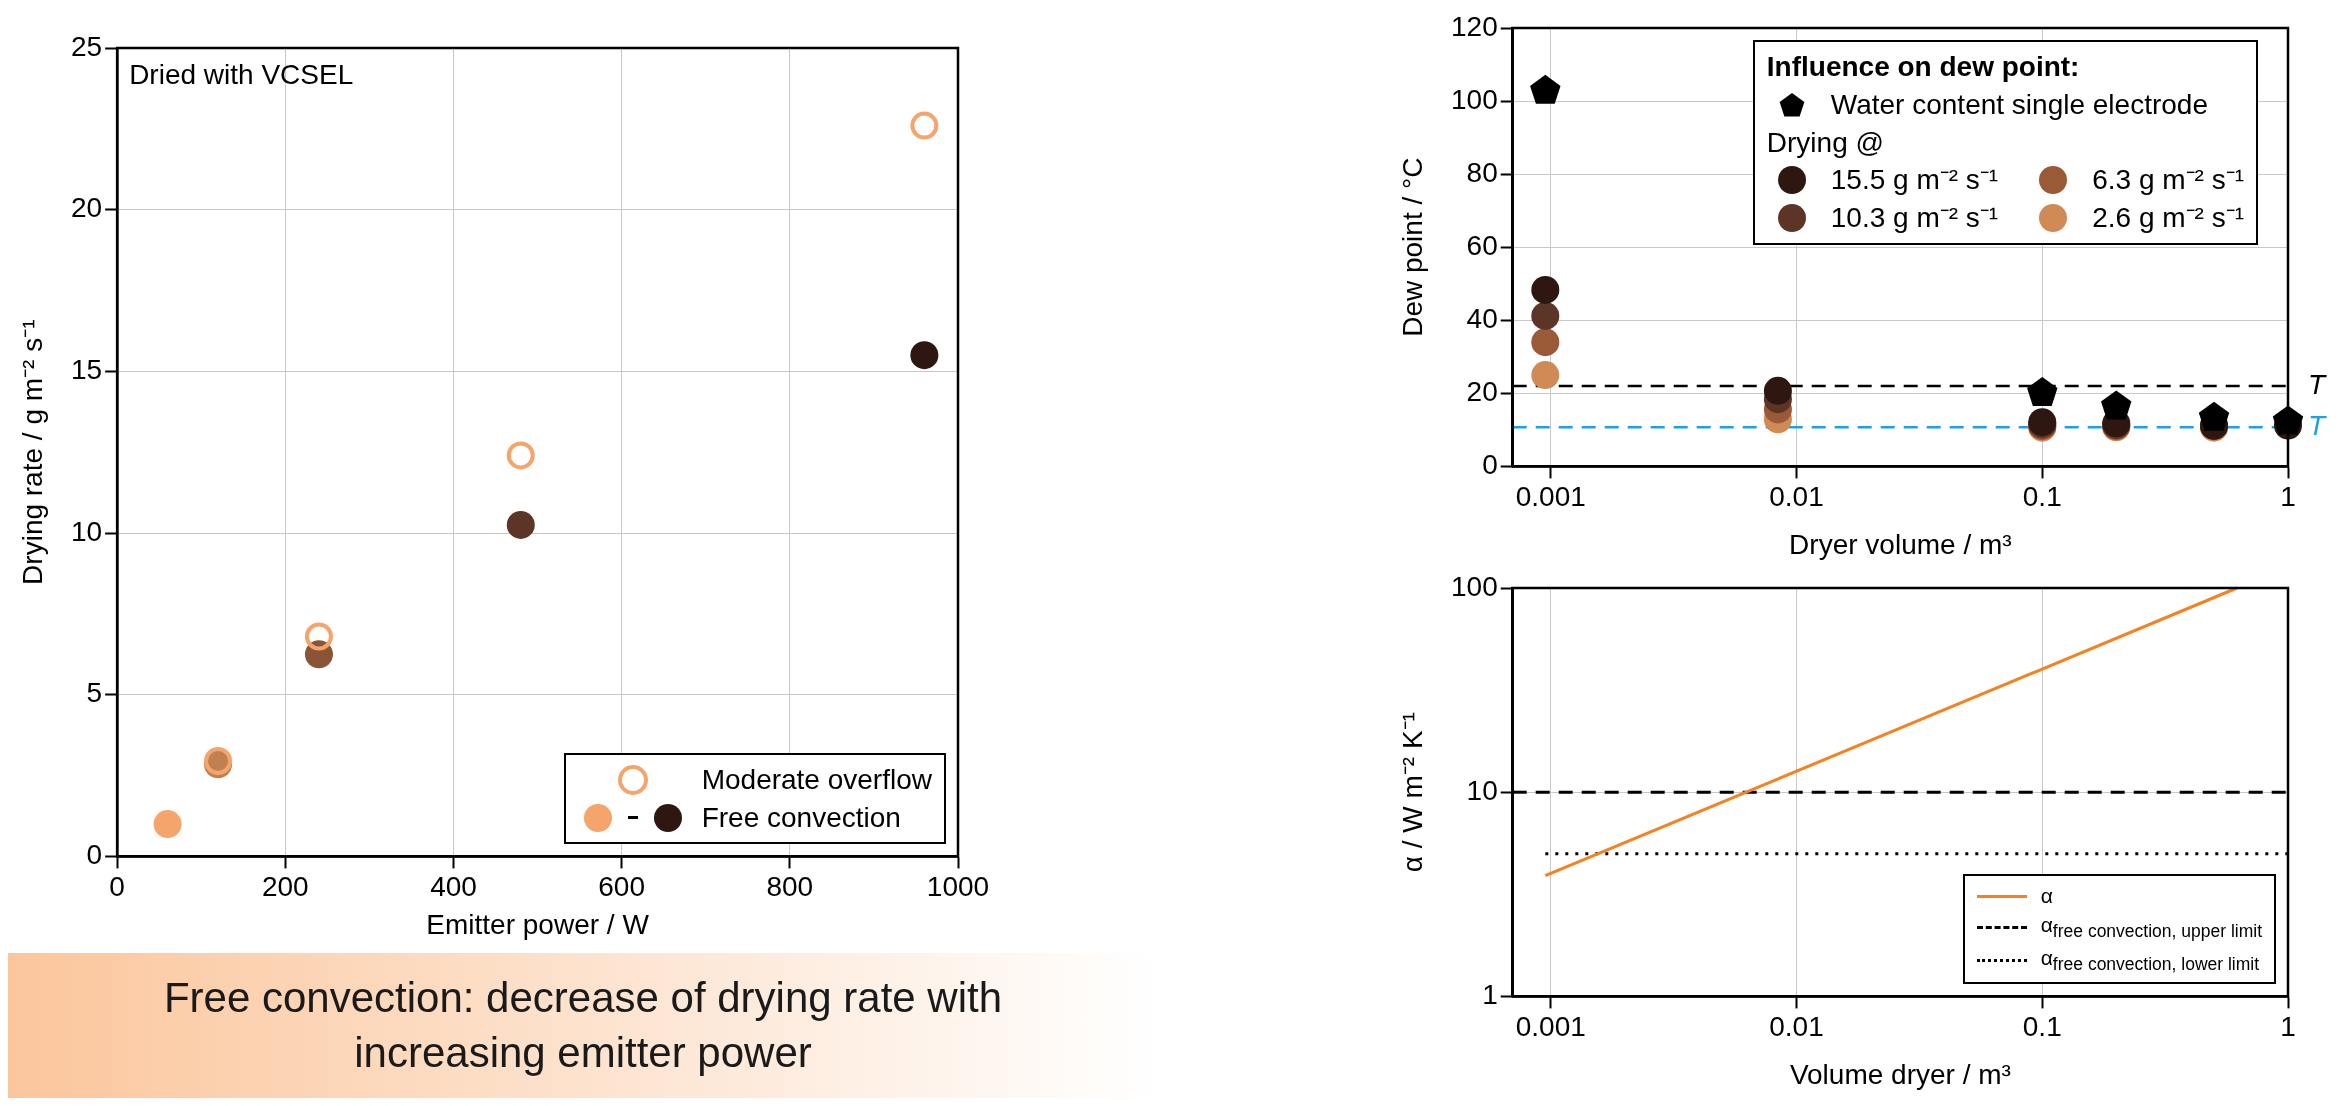 Image resolution: width=2347 pixels, height=1106 pixels. Describe the element at coordinates (1825, 142) in the screenshot. I see `annotation: Drying @` at that location.